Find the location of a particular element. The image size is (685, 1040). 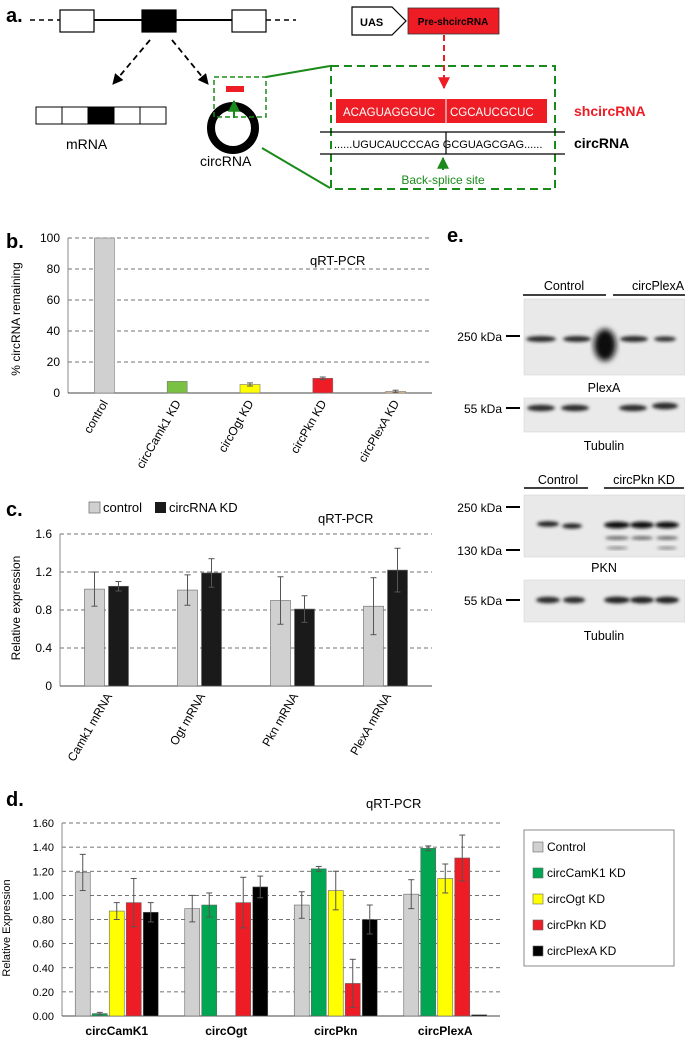

chart-c-ytick: 0 is located at coordinates (48, 686).